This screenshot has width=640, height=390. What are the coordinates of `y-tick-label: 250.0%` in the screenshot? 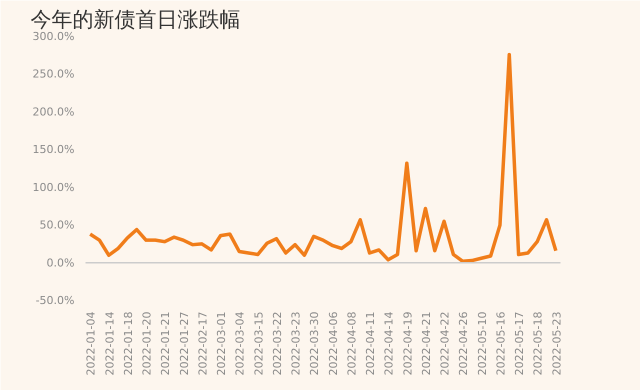 It's located at (53, 74).